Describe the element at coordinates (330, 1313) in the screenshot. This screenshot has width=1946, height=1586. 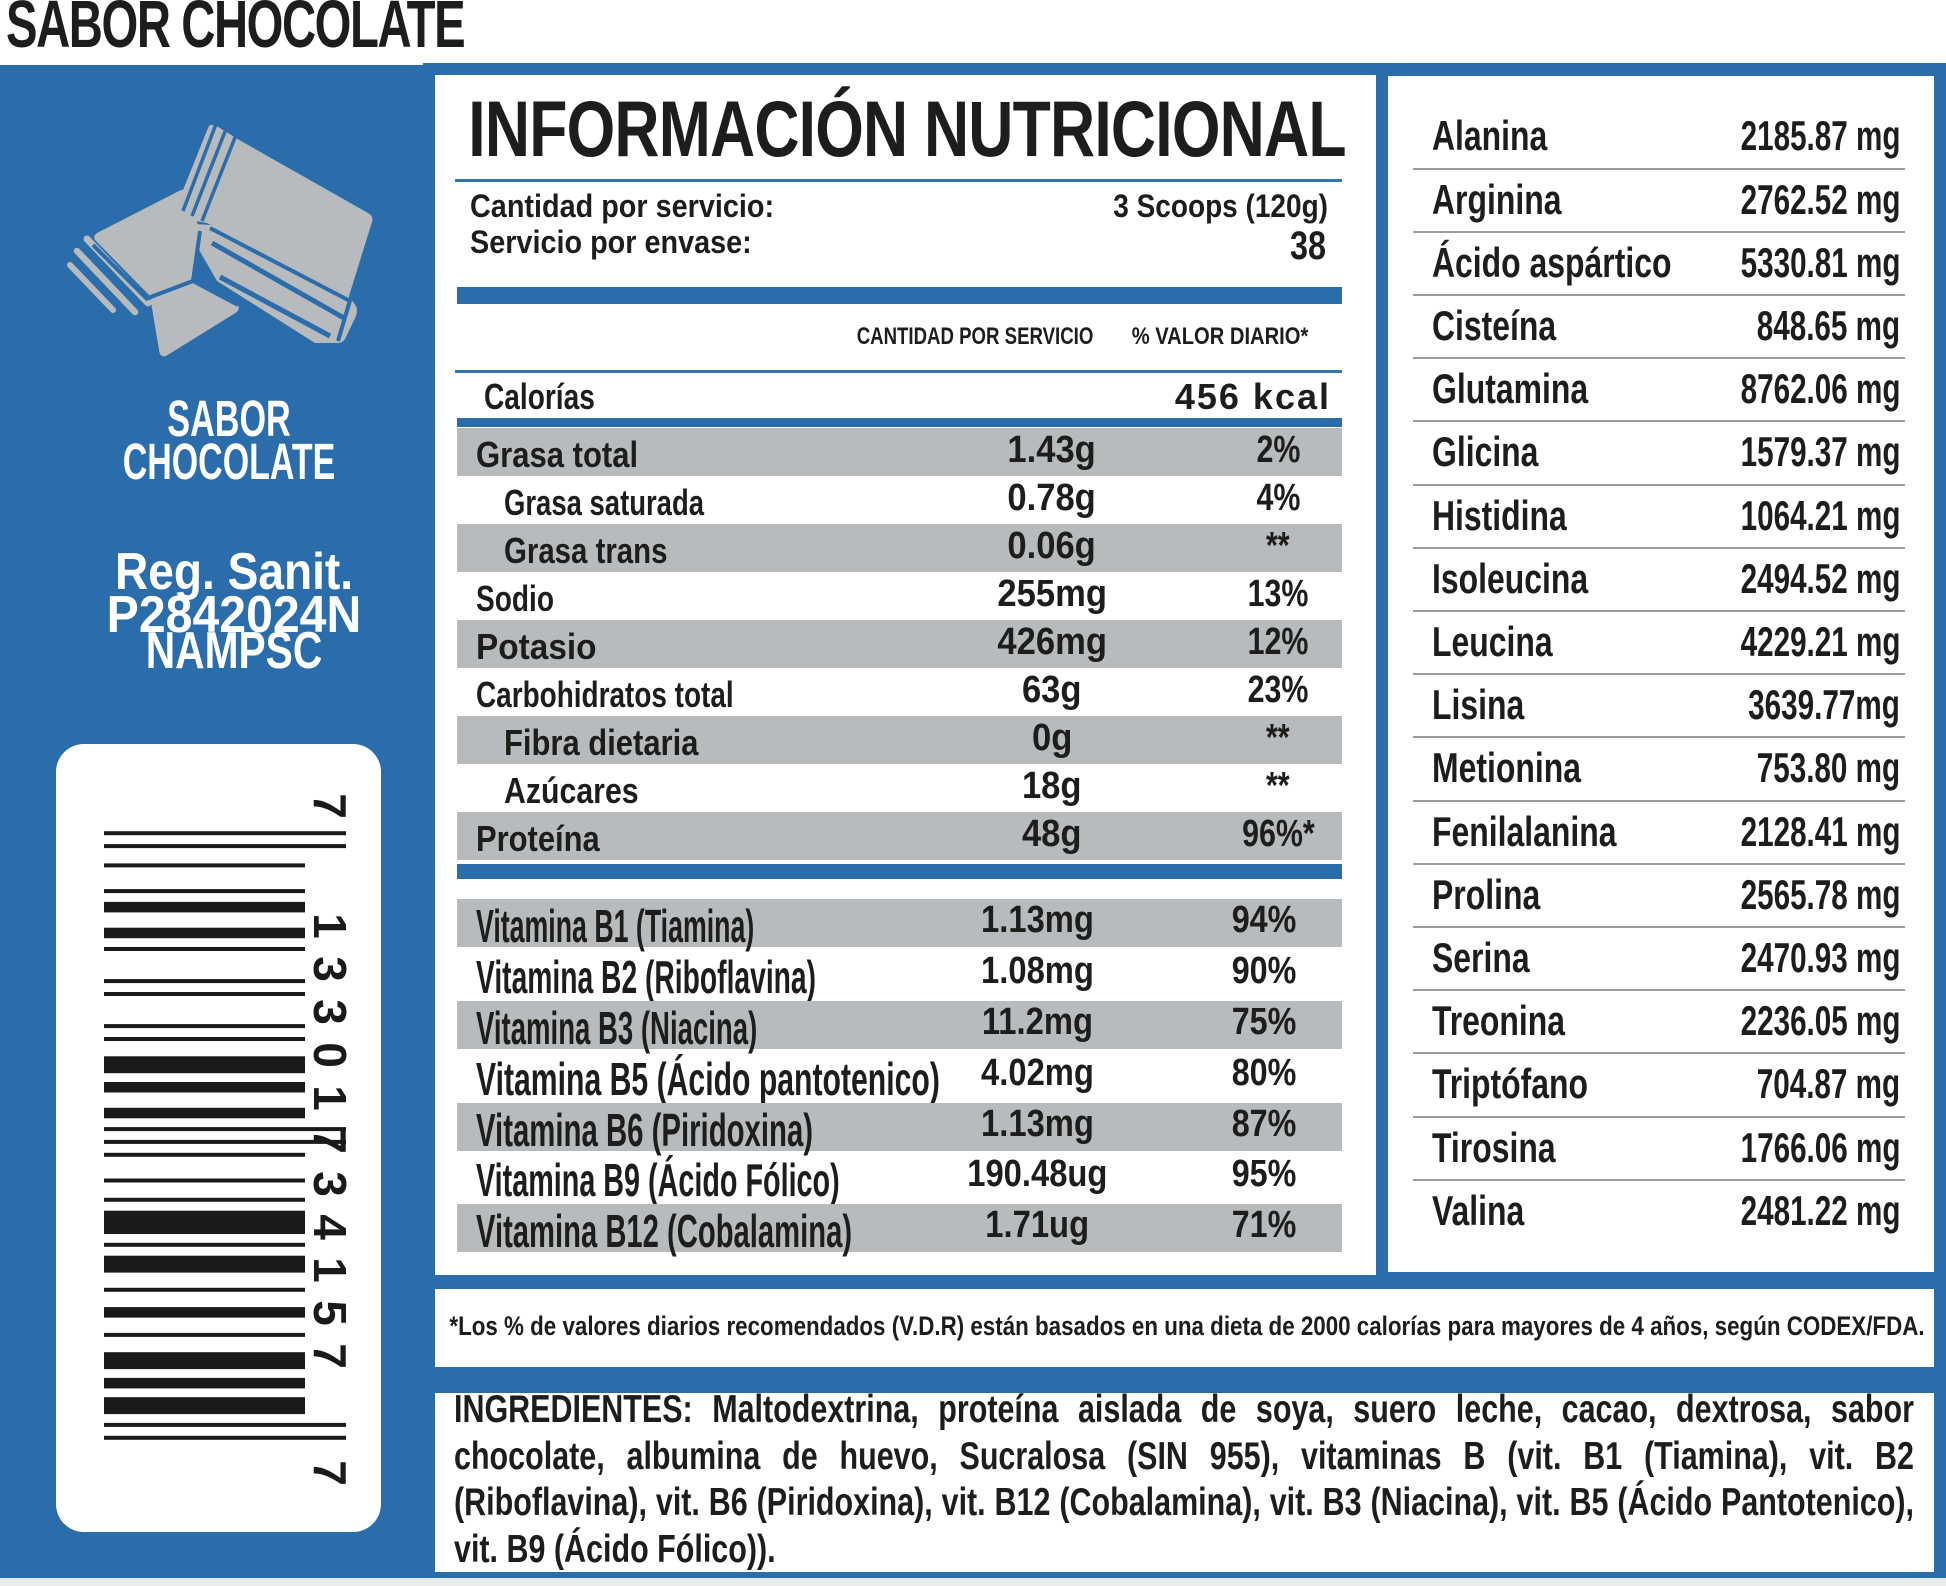
I see `svg-text: 5` at that location.